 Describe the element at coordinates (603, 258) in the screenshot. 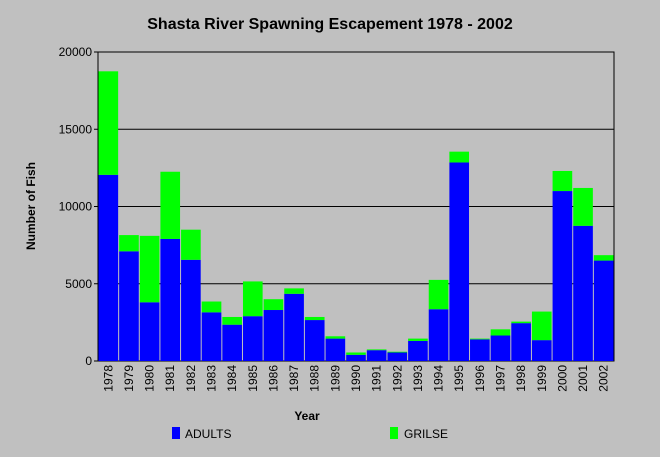

I see `bar-grilse-2002` at that location.